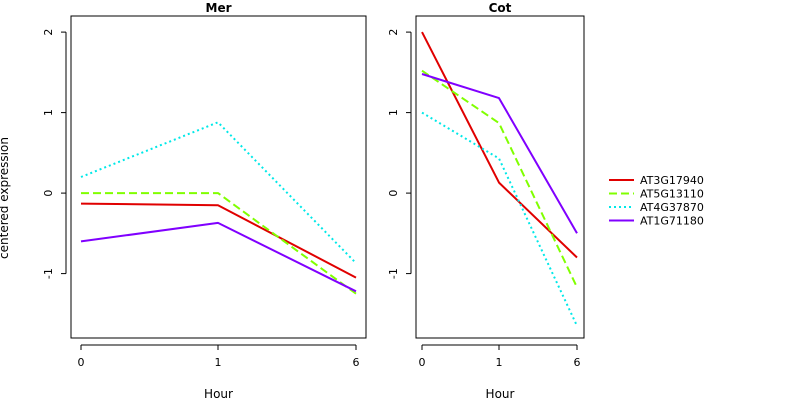  I want to click on series-line-at3g17940-mer, so click(218, 240).